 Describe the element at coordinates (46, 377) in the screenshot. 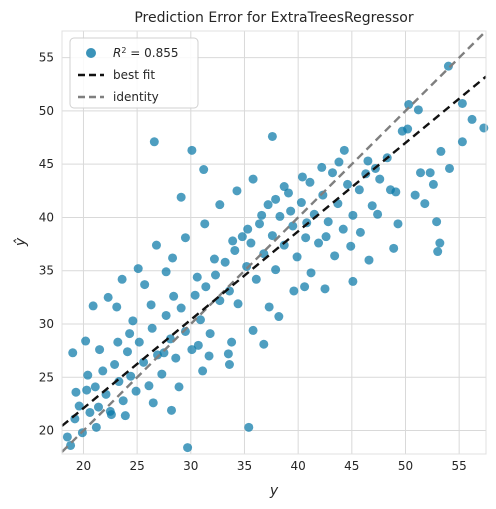

I see `y-tick-label: 25` at that location.